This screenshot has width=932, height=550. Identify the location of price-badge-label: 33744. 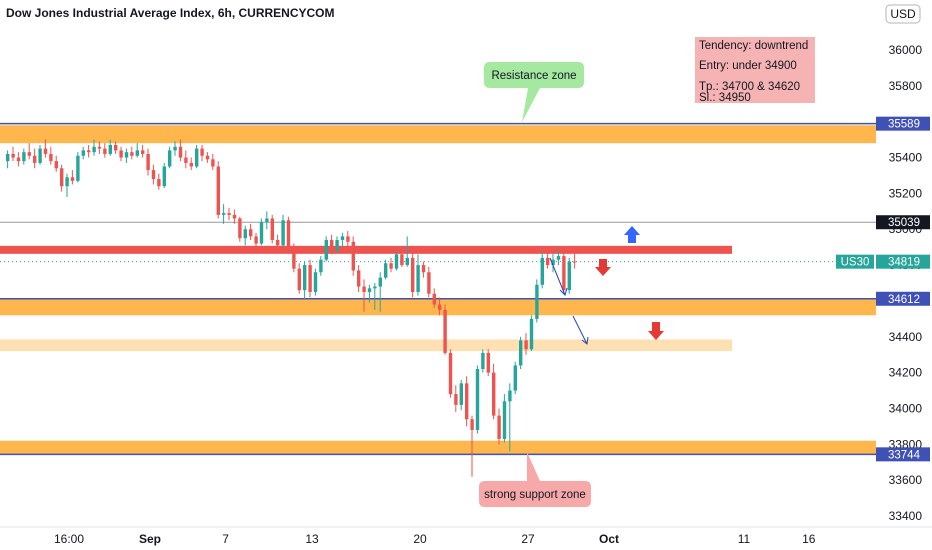
(904, 455).